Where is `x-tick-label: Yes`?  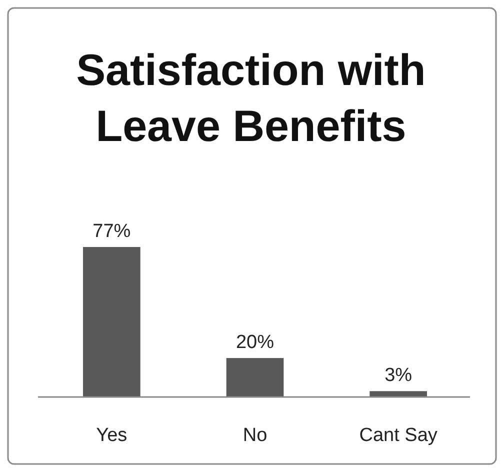
x-tick-label: Yes is located at coordinates (112, 435).